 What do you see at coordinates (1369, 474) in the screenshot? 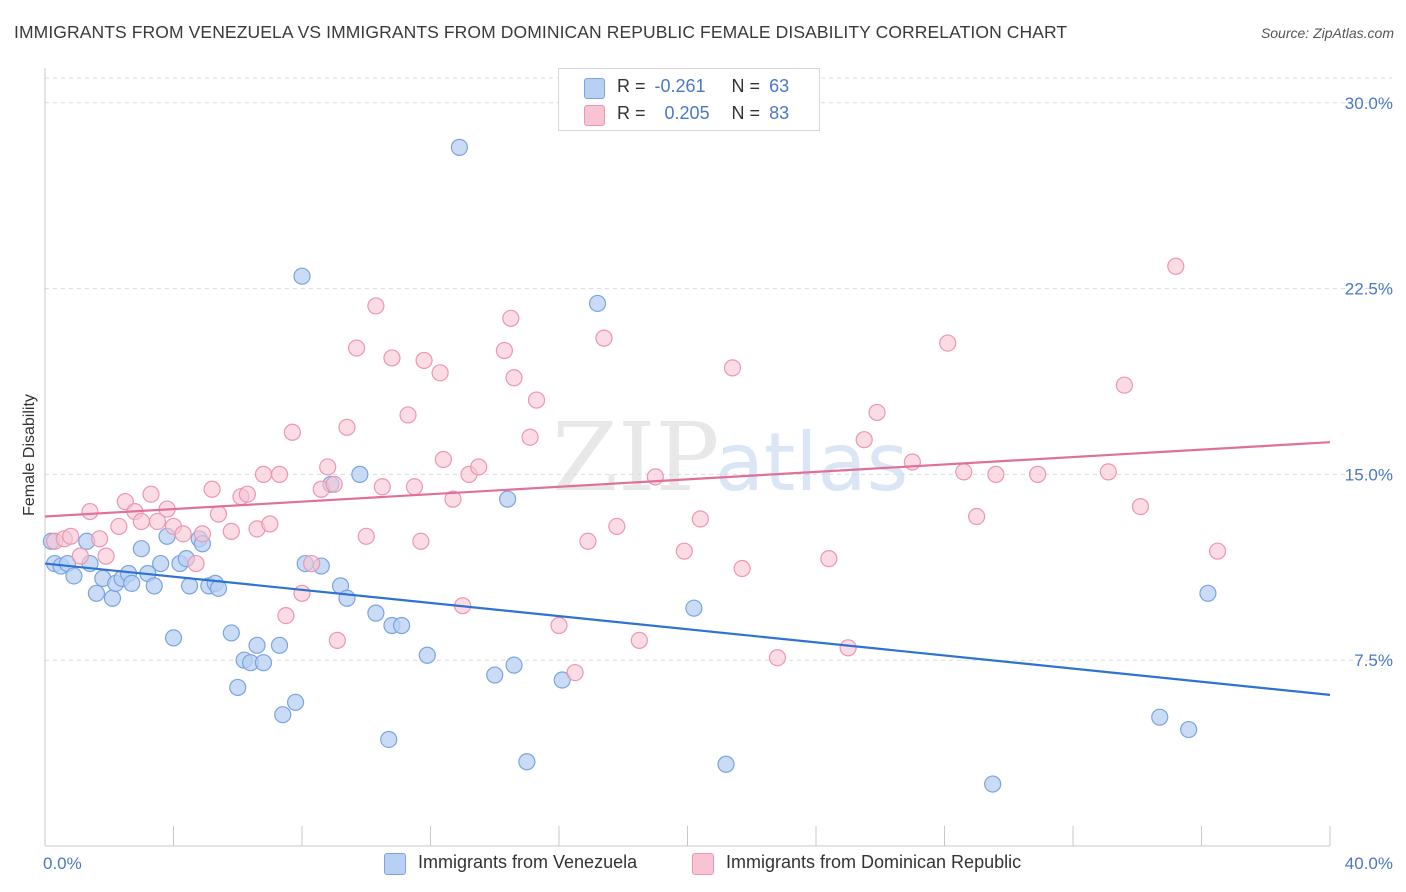
I see `y-tick-label: 15.0%` at bounding box center [1369, 474].